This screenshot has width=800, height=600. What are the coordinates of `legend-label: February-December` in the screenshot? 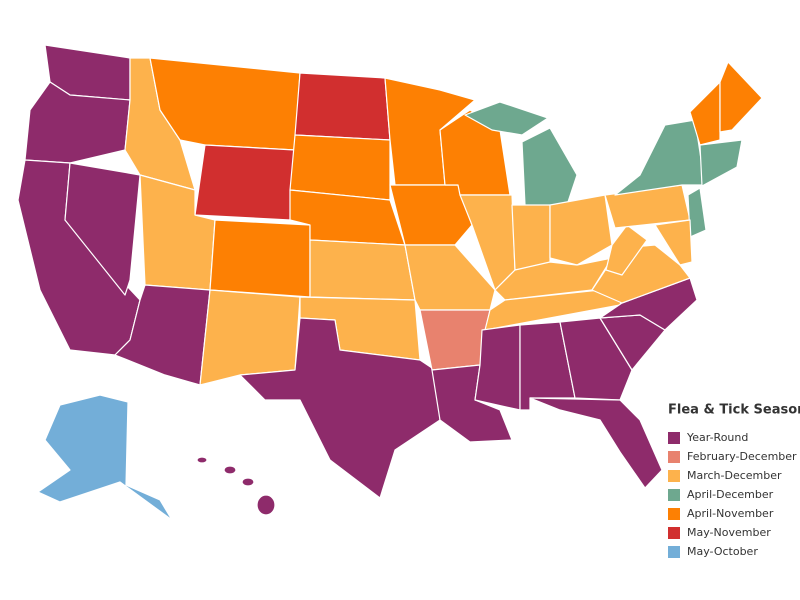 It's located at (742, 456).